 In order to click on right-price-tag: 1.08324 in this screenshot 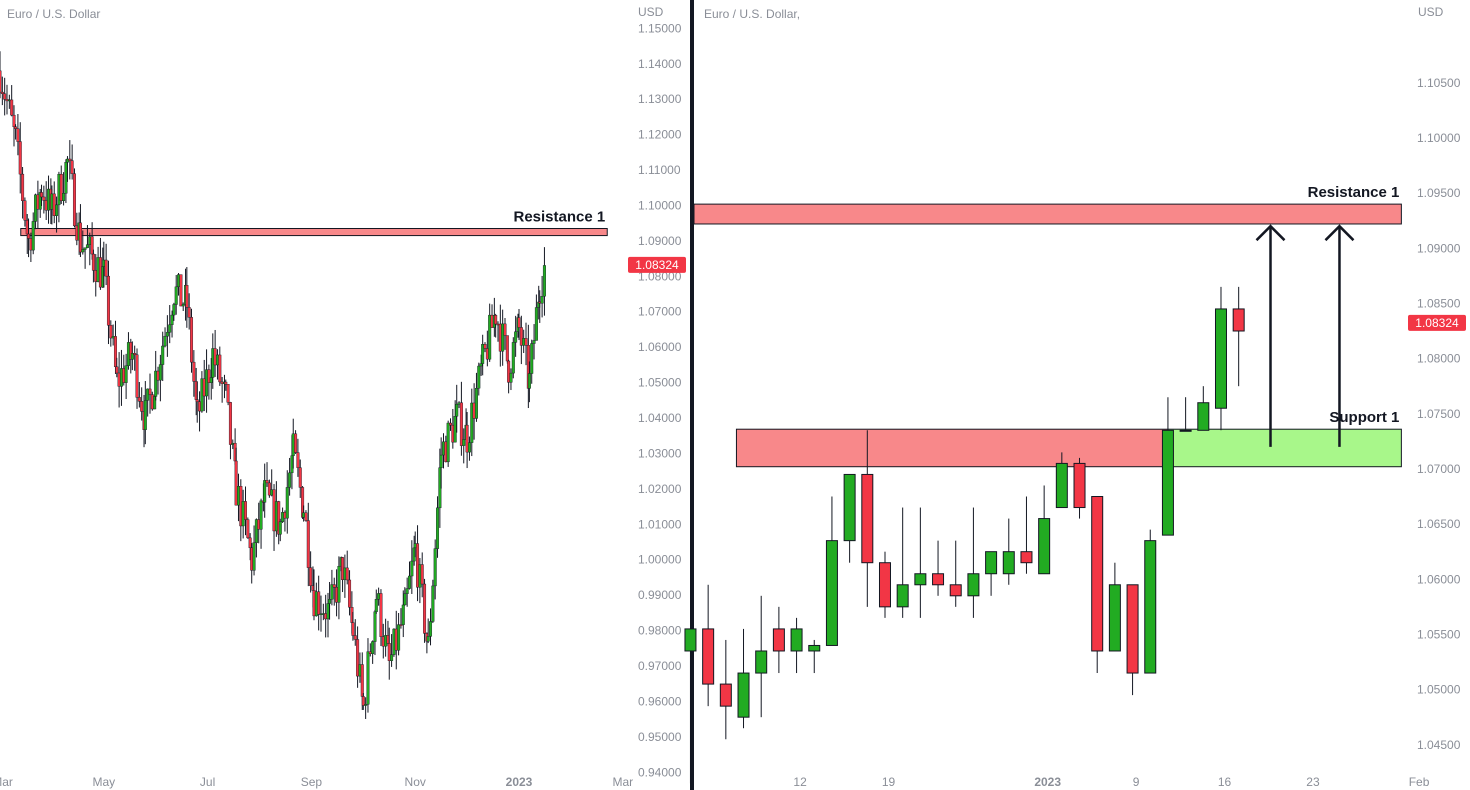, I will do `click(1437, 322)`.